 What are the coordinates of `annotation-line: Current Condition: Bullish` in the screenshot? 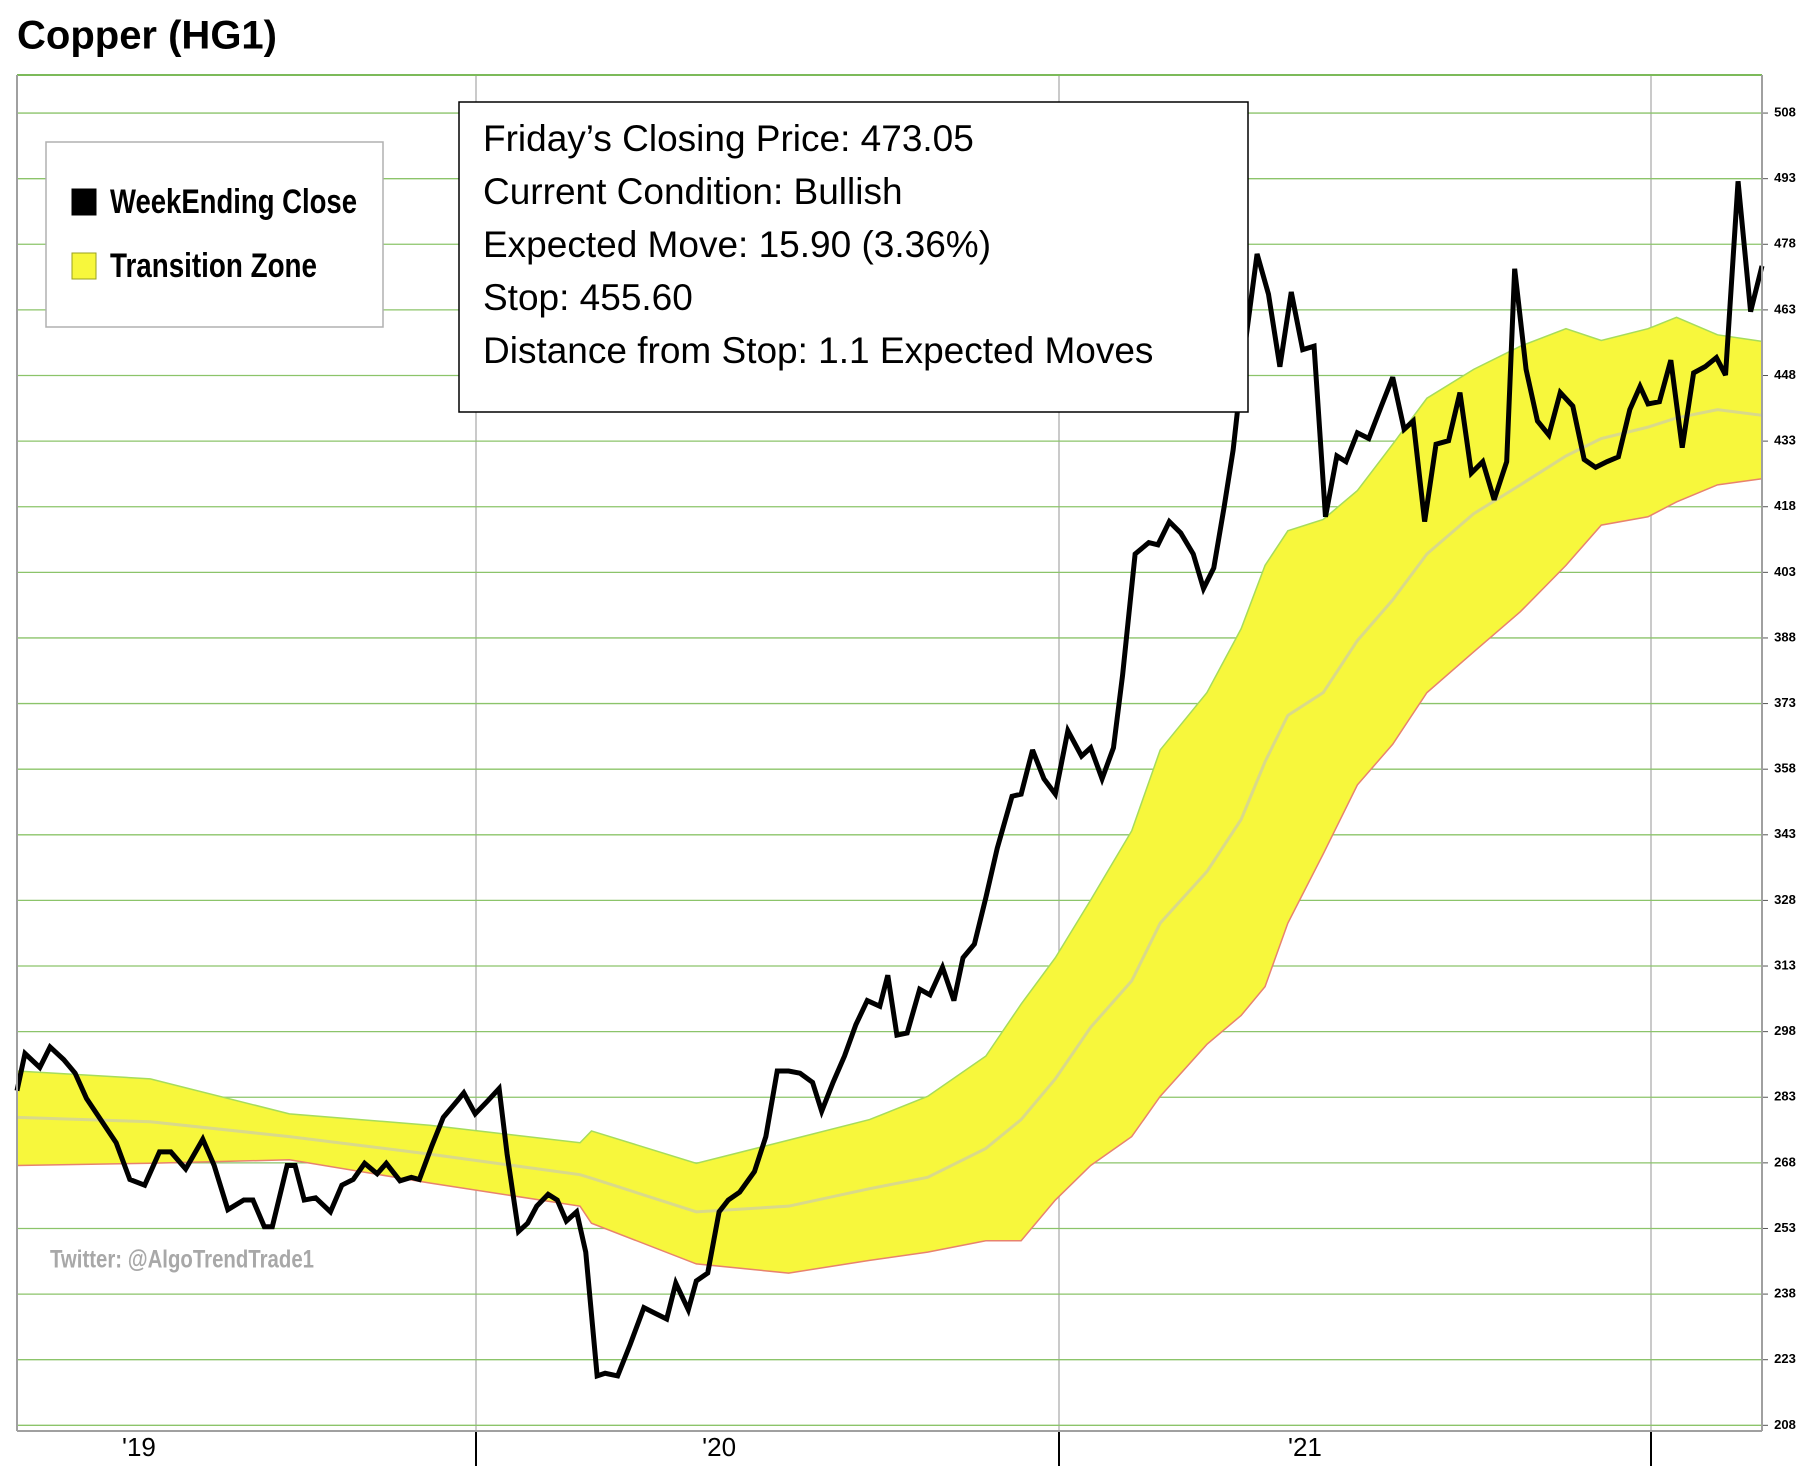 It's located at (693, 191).